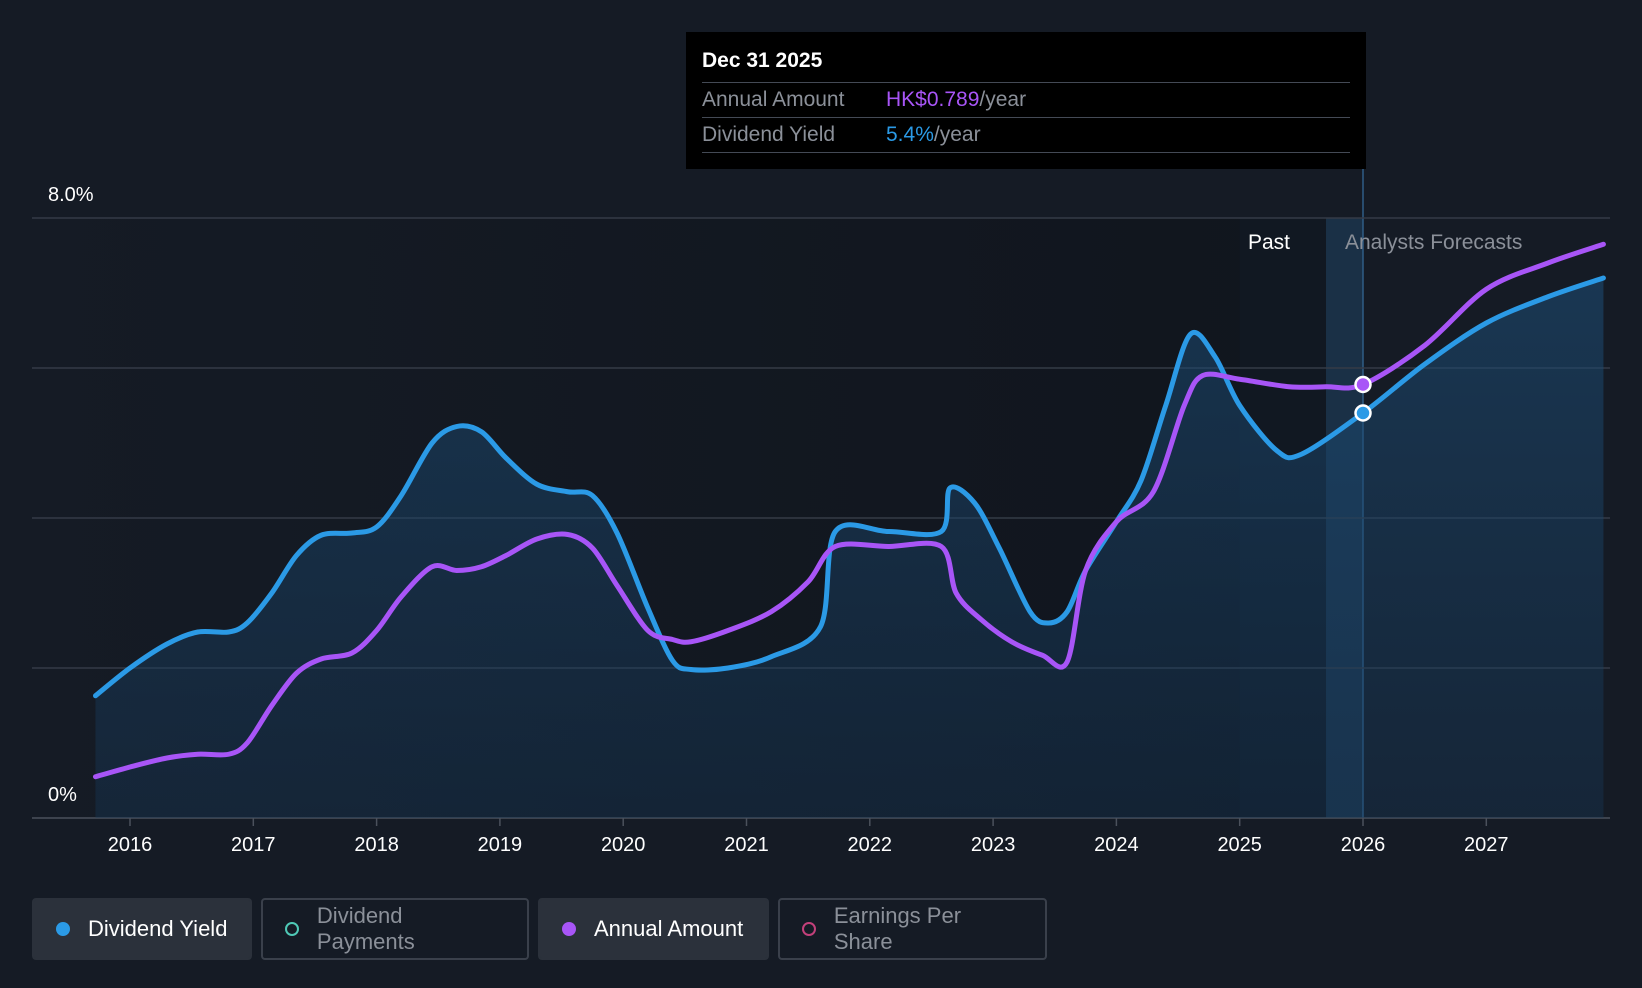  Describe the element at coordinates (1026, 135) in the screenshot. I see `tooltip-row-dividend-yield: Dividend Yield 5.4% /year` at that location.